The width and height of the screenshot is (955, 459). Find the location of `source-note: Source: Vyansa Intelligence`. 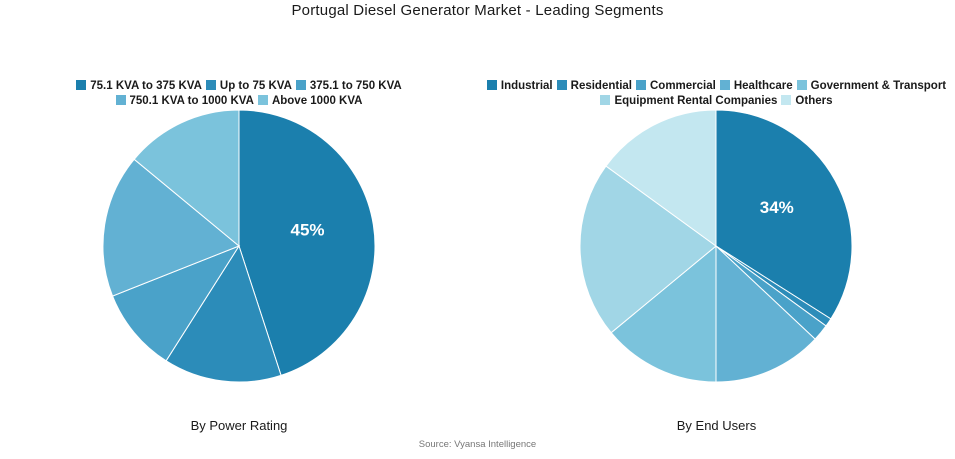

source-note: Source: Vyansa Intelligence is located at coordinates (477, 444).